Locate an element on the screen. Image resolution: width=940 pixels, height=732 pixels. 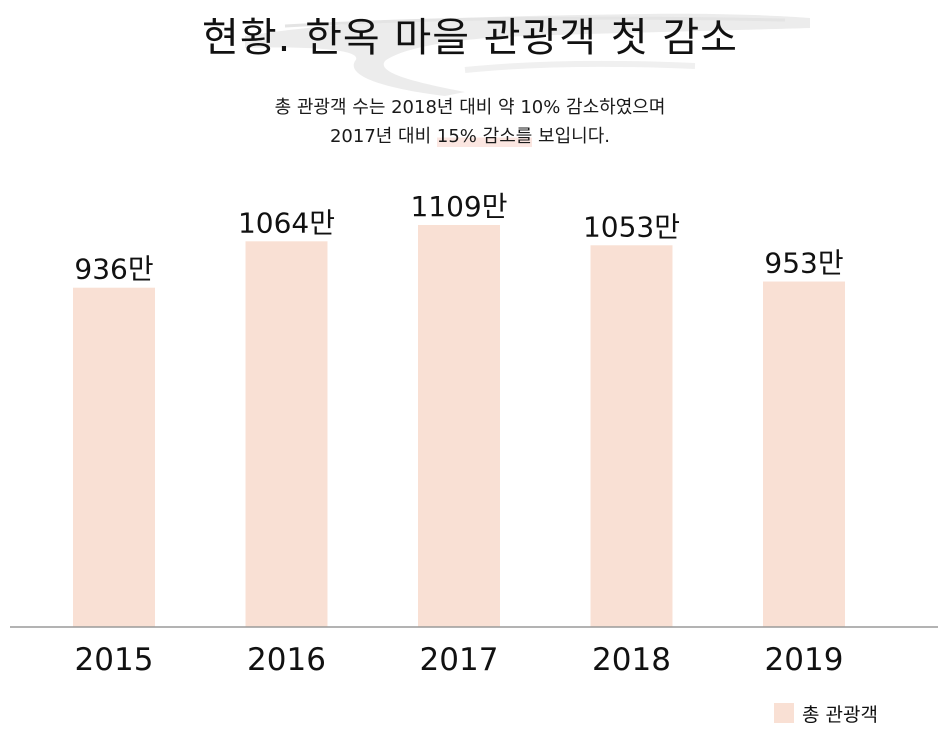
data-label-2015: 936만 is located at coordinates (113, 269).